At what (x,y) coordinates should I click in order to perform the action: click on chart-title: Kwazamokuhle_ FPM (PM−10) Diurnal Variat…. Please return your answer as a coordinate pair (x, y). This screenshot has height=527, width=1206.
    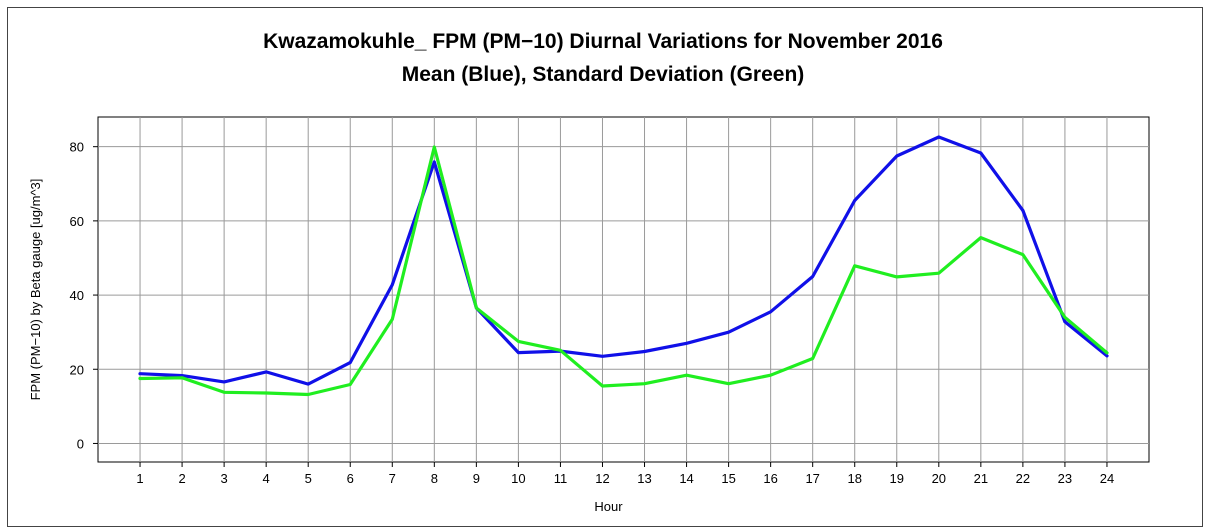
    Looking at the image, I should click on (603, 41).